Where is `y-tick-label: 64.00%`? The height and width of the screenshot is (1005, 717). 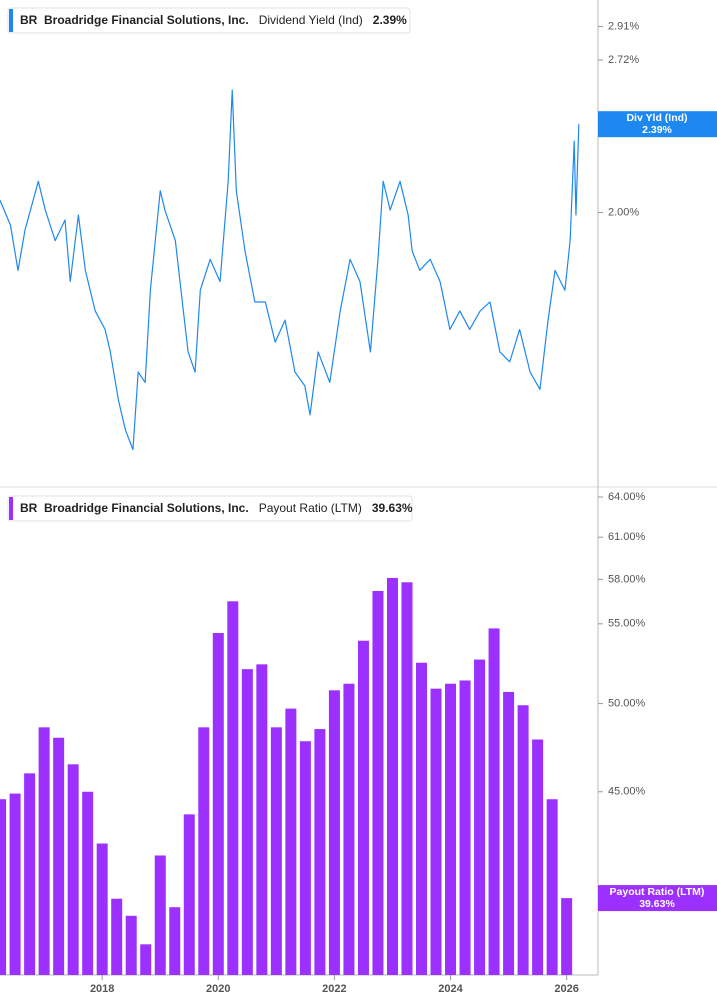 y-tick-label: 64.00% is located at coordinates (627, 497).